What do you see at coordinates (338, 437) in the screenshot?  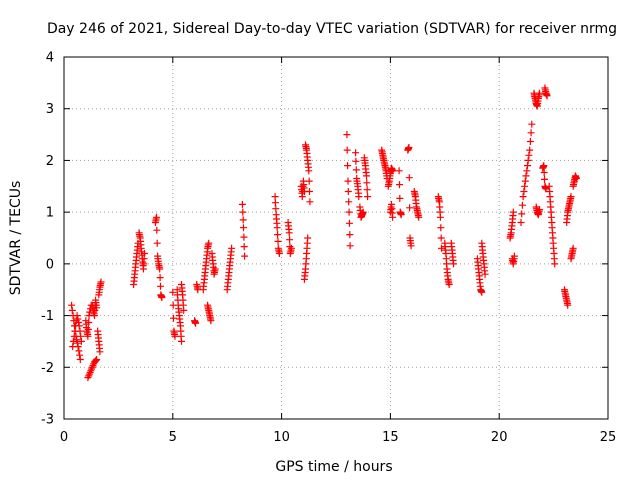 I see `x-tick-labels: 0 5 10 15 20 25` at bounding box center [338, 437].